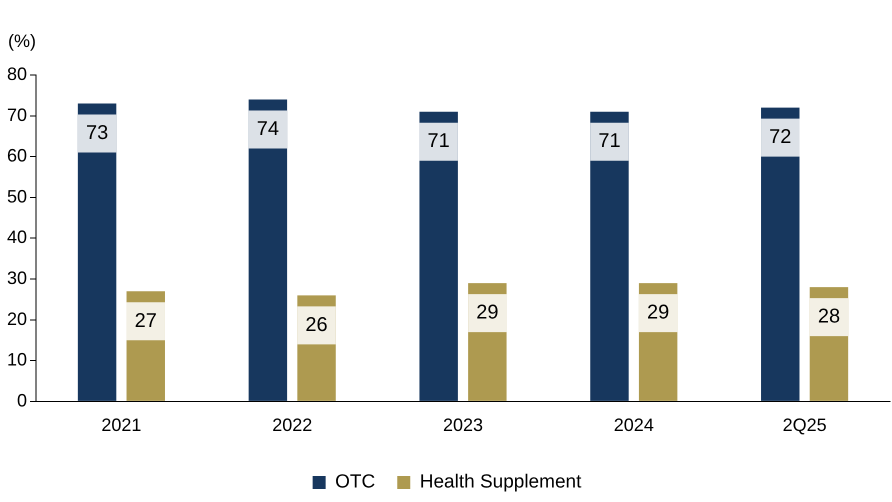  Describe the element at coordinates (355, 482) in the screenshot. I see `legend-label: OTC` at that location.